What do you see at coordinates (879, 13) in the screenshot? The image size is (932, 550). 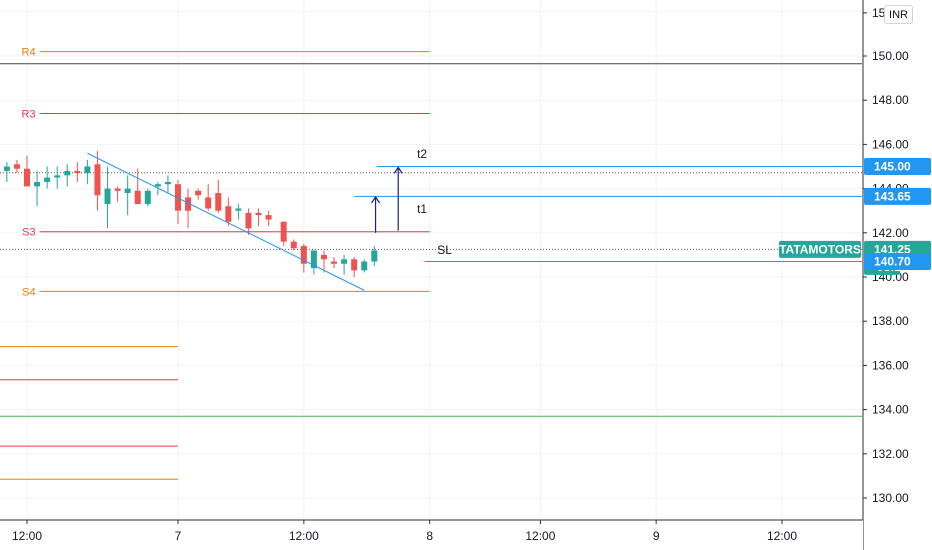 I see `price-tick-label: 15` at bounding box center [879, 13].